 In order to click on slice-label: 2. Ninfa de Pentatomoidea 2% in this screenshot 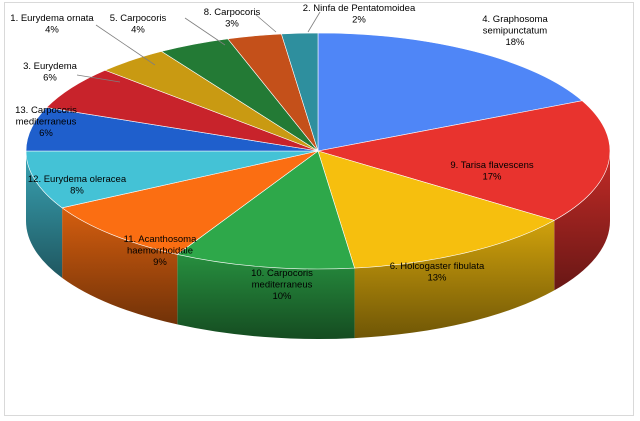, I will do `click(359, 14)`.